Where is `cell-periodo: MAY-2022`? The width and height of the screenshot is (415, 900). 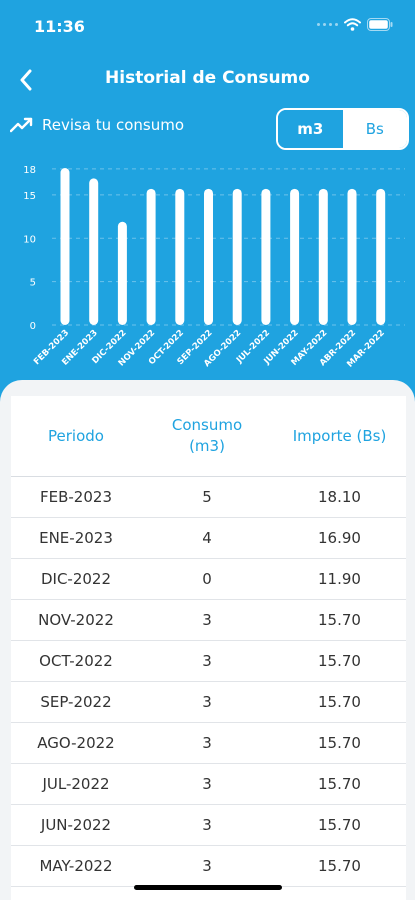 cell-periodo: MAY-2022 is located at coordinates (76, 866).